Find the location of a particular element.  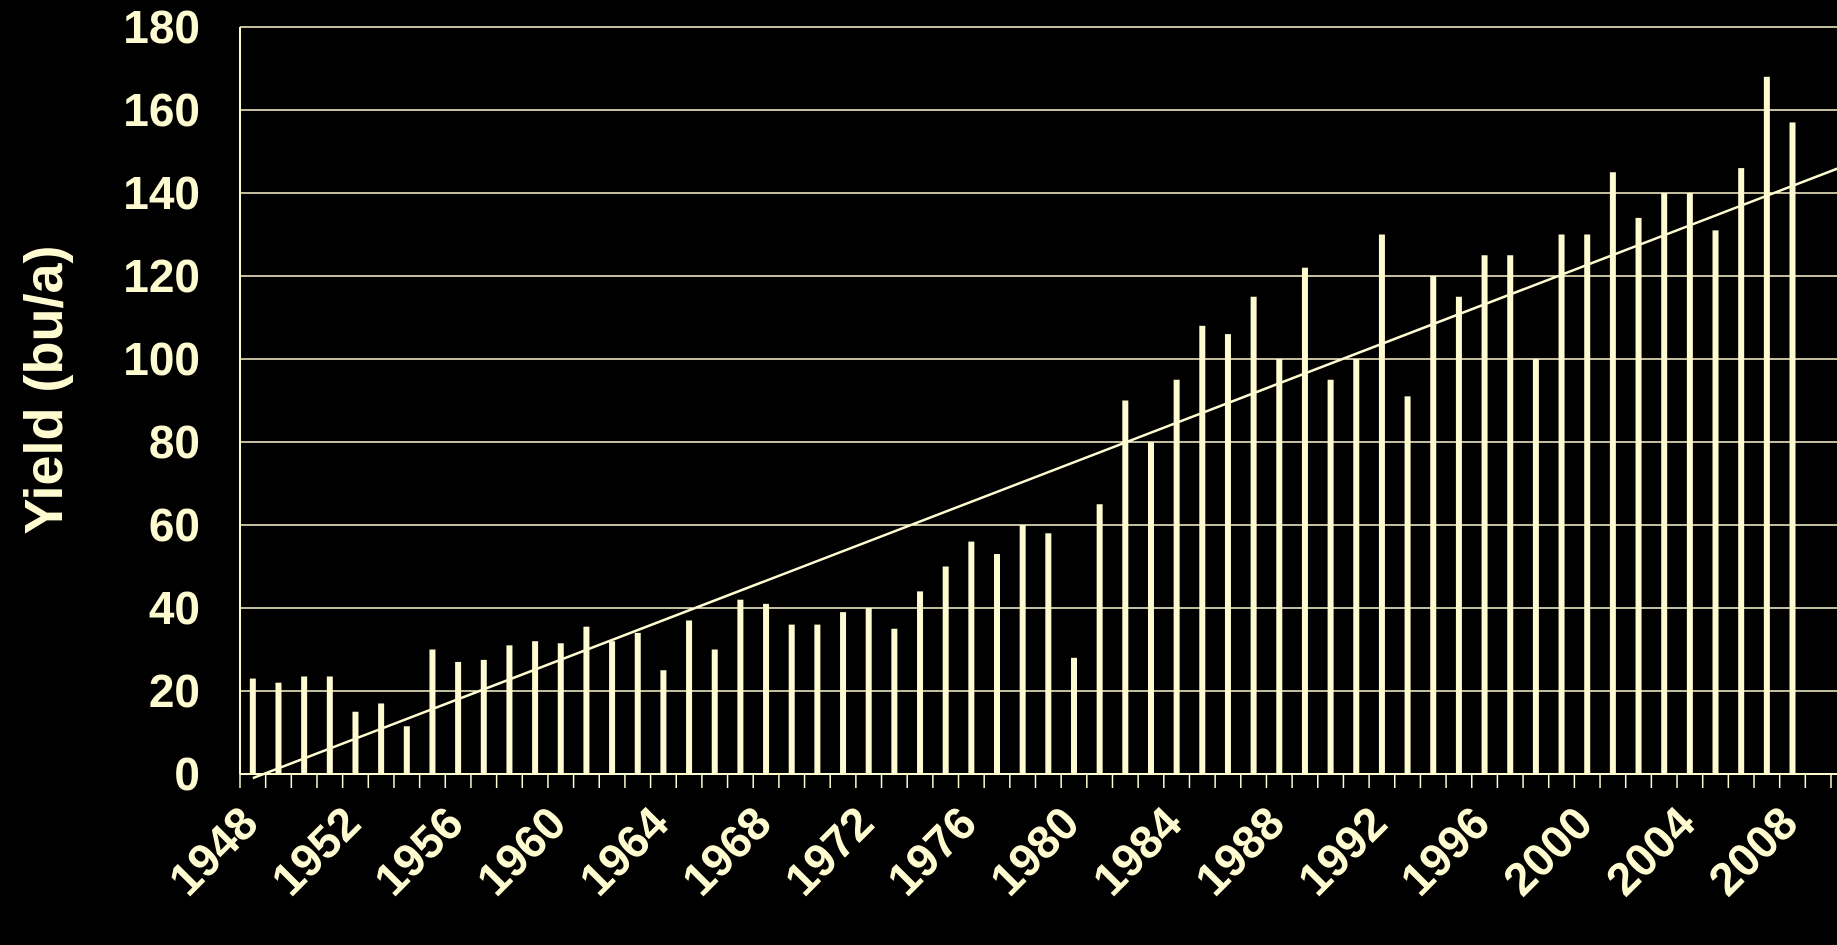

x-tick-label: 1996 is located at coordinates (1444, 850).